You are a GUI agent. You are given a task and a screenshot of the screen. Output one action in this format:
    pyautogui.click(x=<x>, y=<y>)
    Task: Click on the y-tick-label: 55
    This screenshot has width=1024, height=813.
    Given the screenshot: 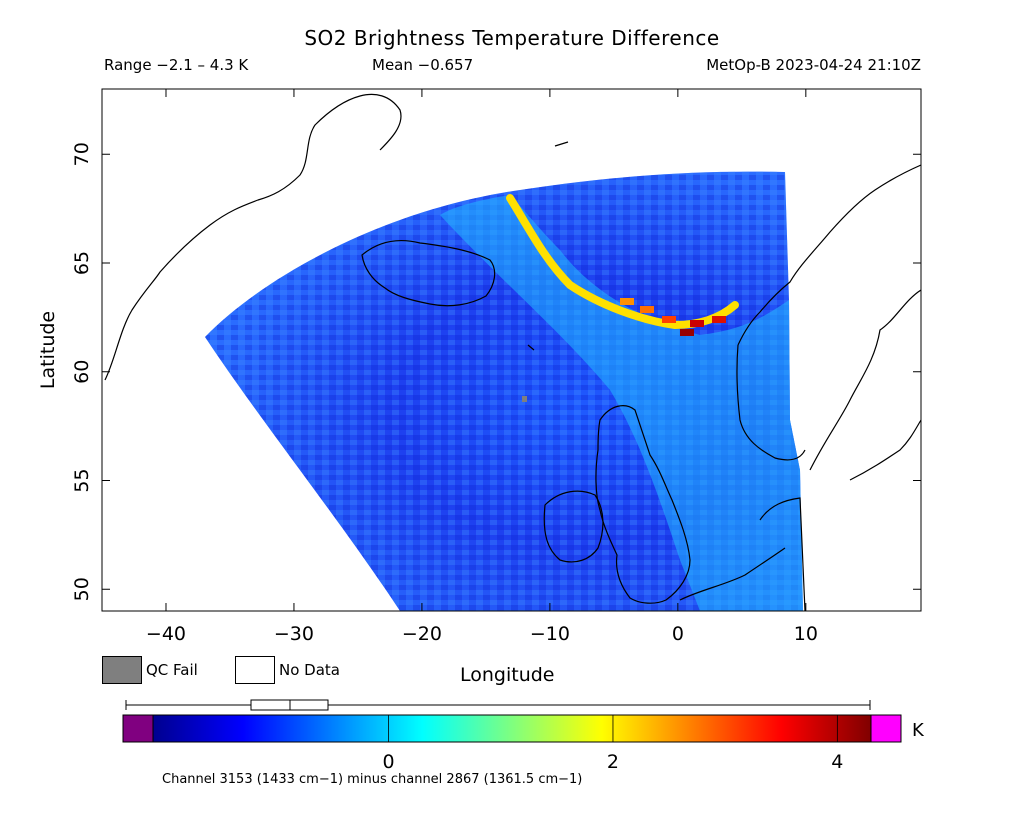 What is the action you would take?
    pyautogui.click(x=82, y=480)
    